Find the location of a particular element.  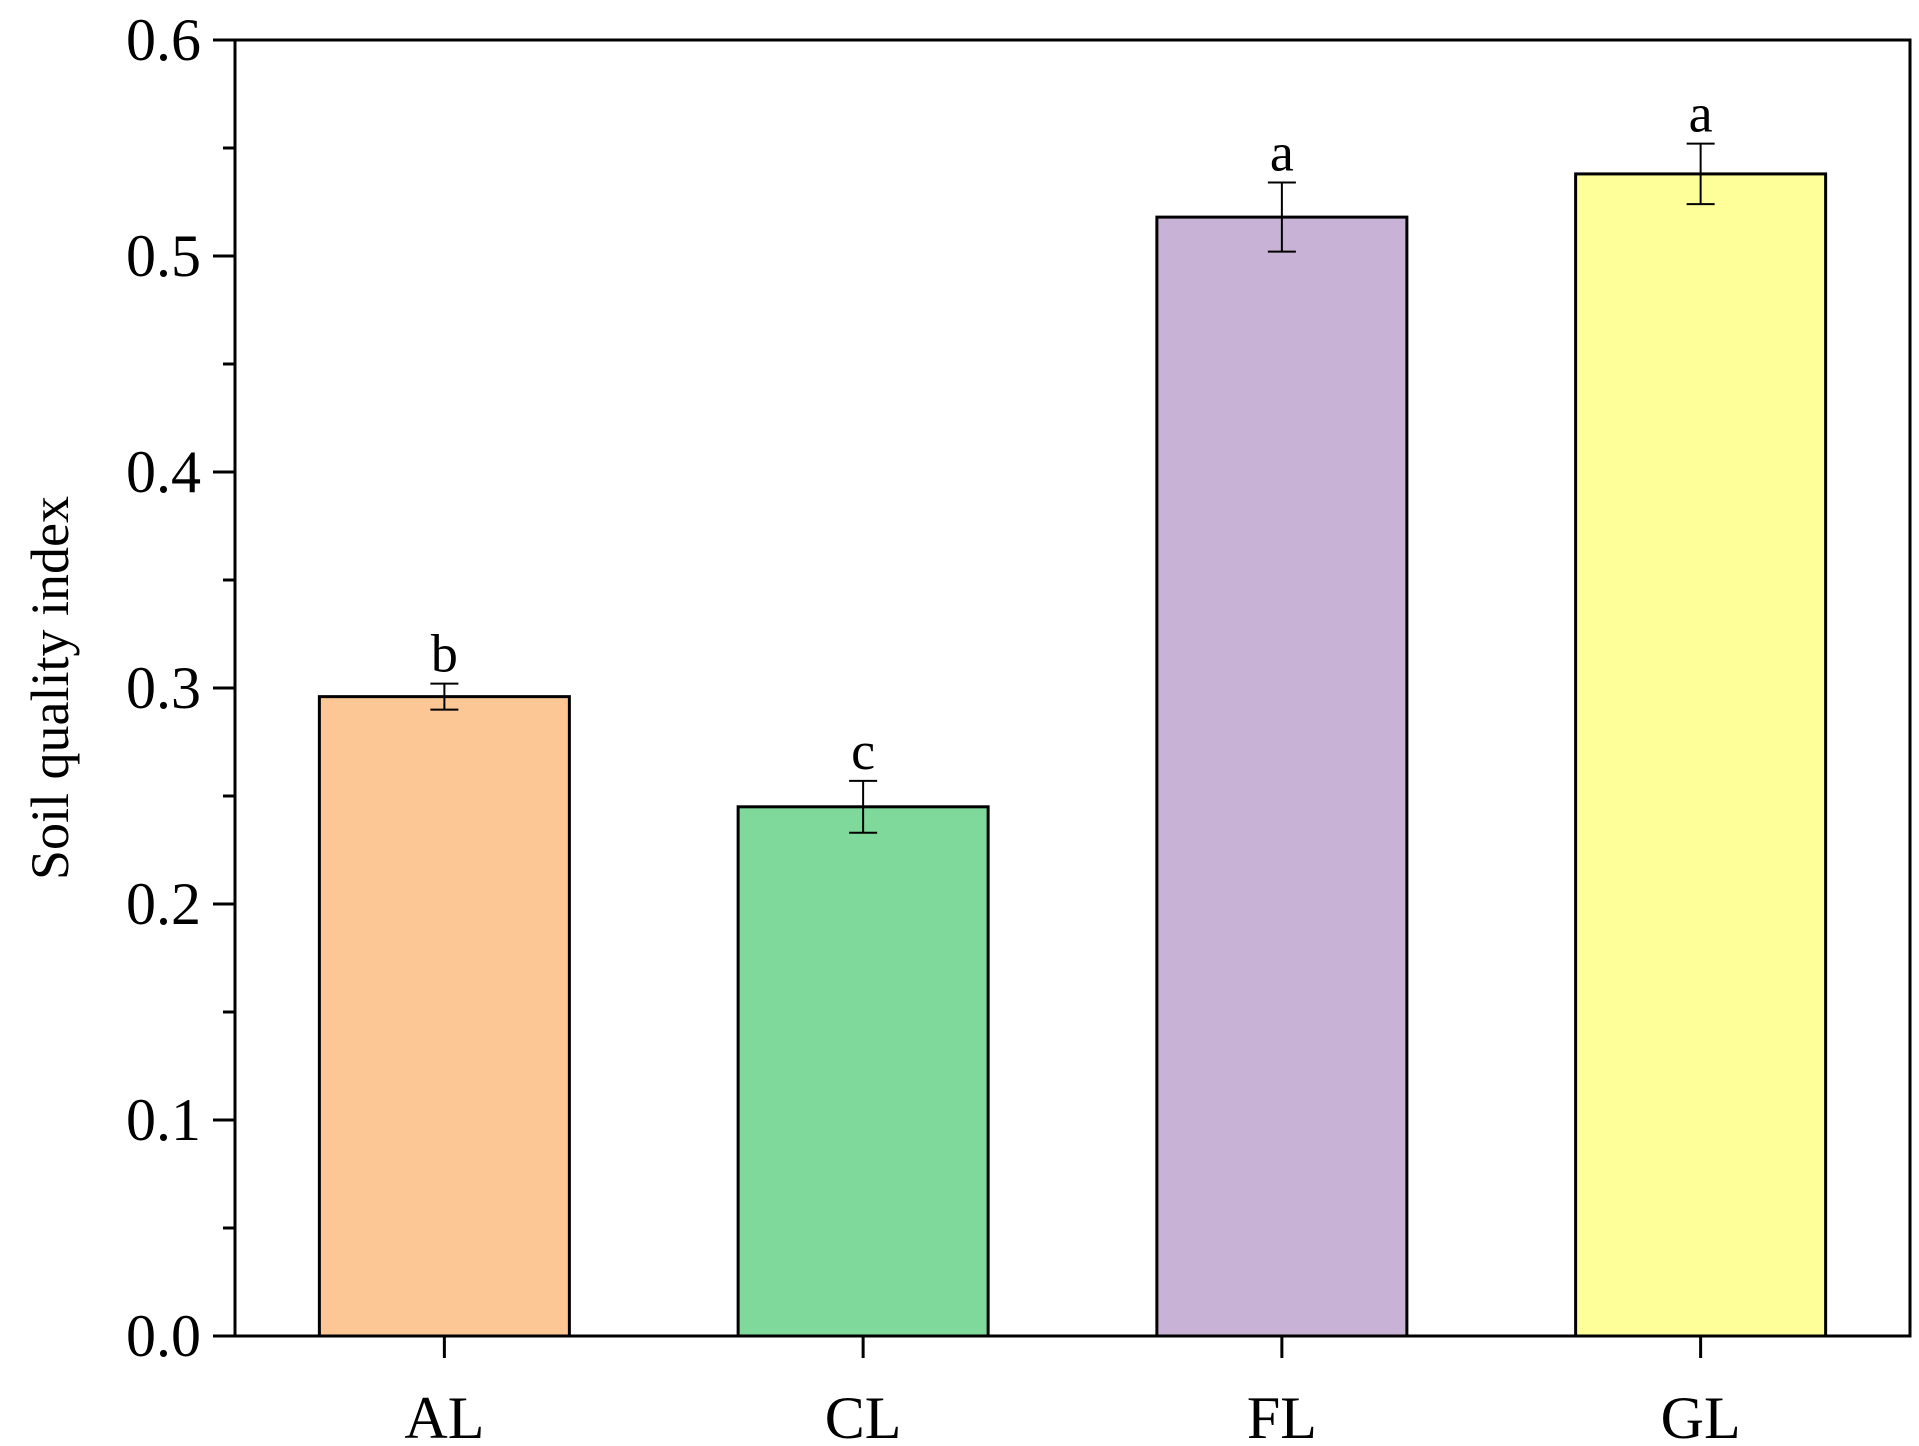

y-tick-label: 0.0 is located at coordinates (163, 1336).